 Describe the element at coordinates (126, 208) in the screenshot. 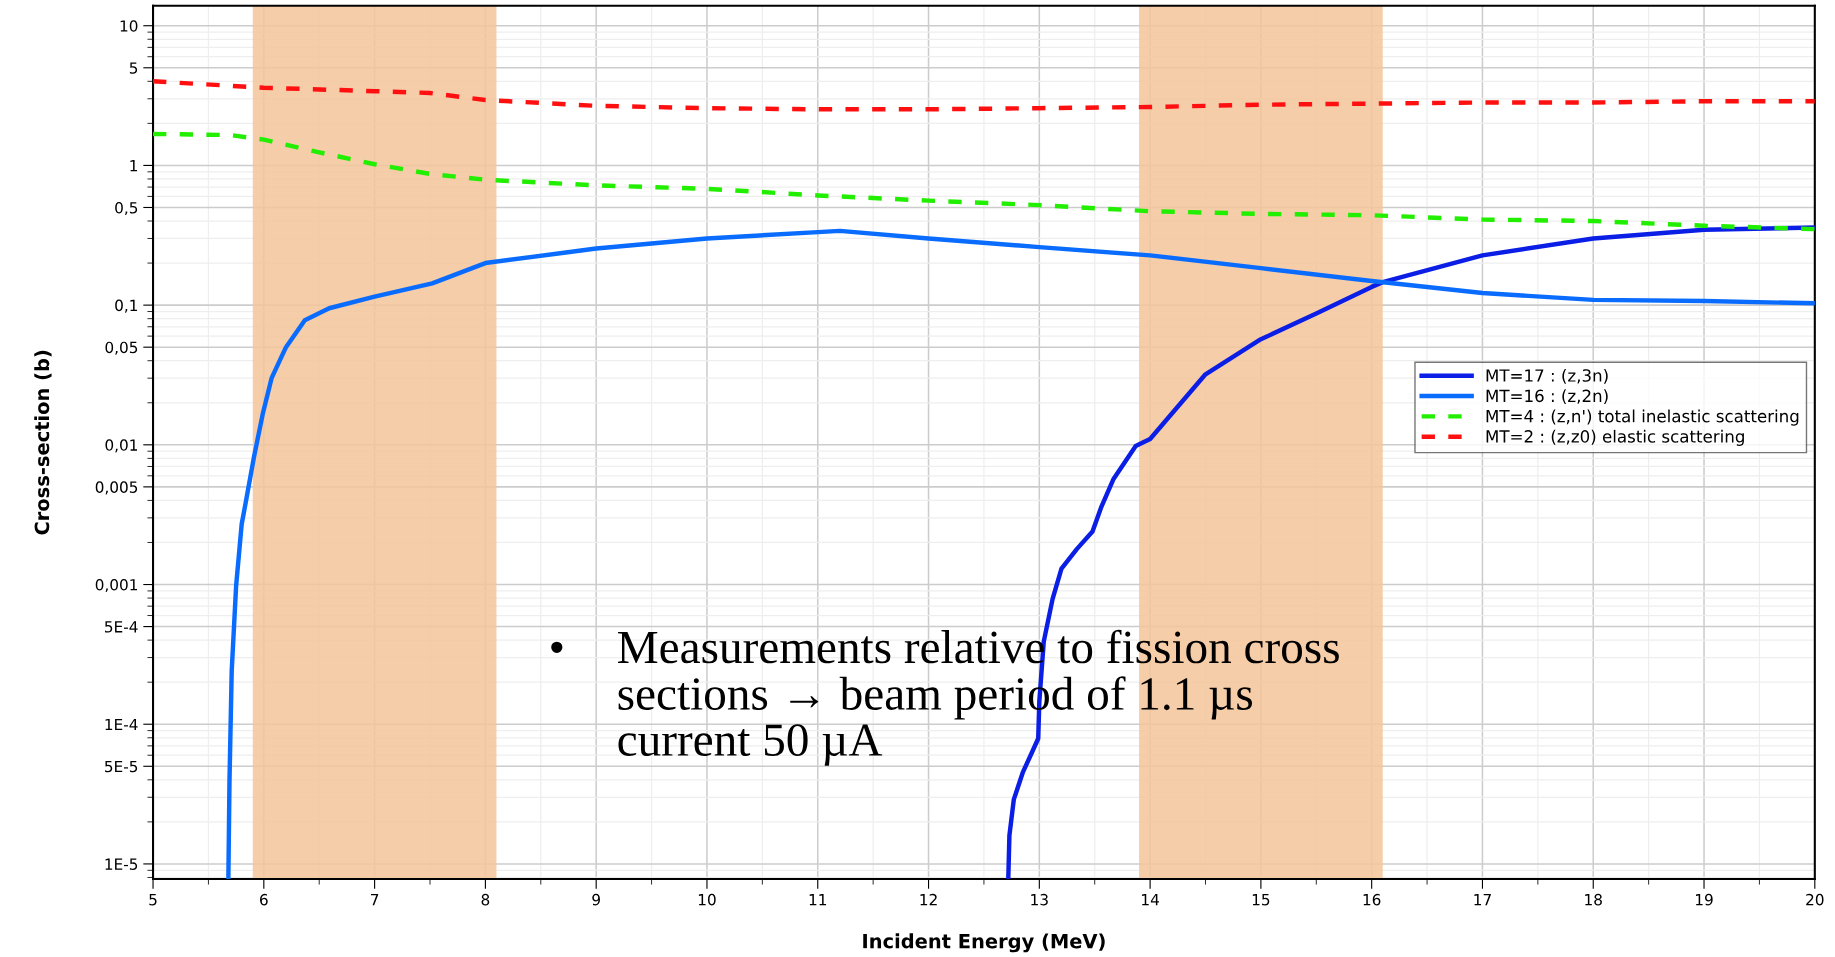

I see `y-tick-label: 0,5` at that location.